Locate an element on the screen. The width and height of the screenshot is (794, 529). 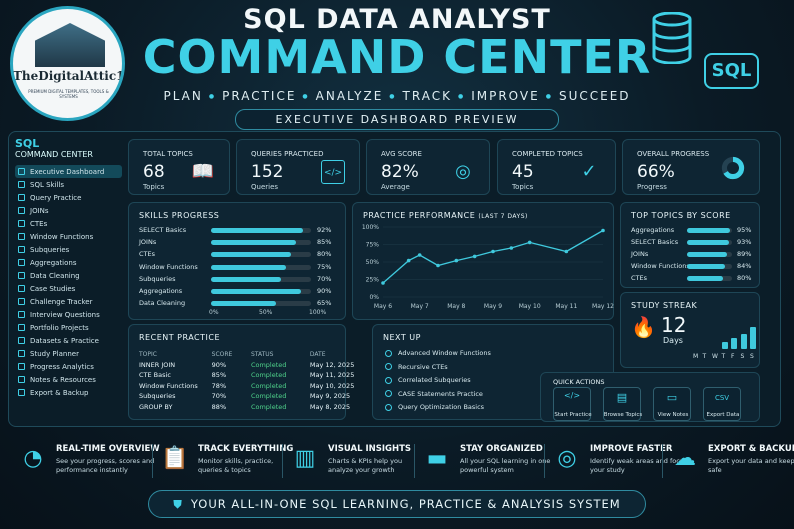
skills-title: SKILLS PROGRESS is located at coordinates (179, 215).